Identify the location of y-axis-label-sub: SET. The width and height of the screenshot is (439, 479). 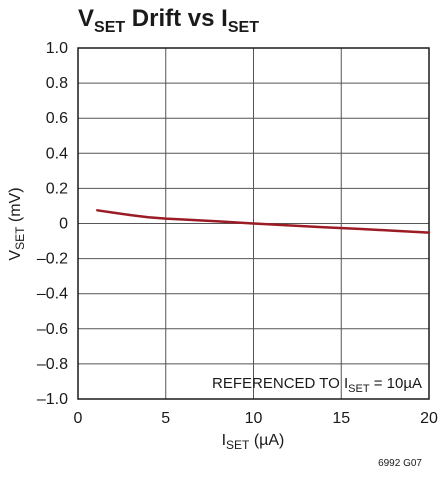
(20, 238).